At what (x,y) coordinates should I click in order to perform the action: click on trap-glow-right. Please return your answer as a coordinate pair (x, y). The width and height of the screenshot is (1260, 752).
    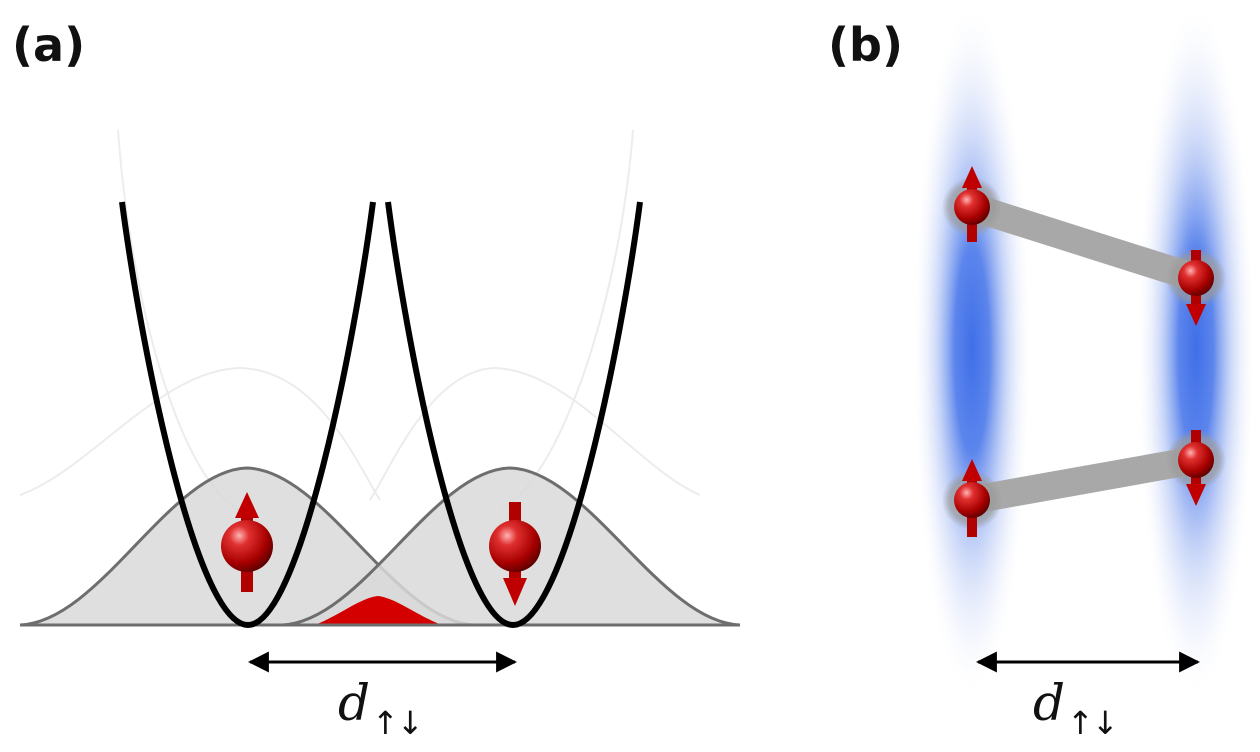
    Looking at the image, I should click on (1196, 350).